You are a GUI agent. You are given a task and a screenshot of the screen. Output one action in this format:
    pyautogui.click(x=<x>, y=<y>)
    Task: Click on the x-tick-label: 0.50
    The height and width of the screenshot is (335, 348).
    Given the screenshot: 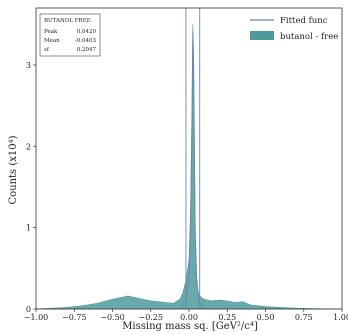 What is the action you would take?
    pyautogui.click(x=266, y=317)
    